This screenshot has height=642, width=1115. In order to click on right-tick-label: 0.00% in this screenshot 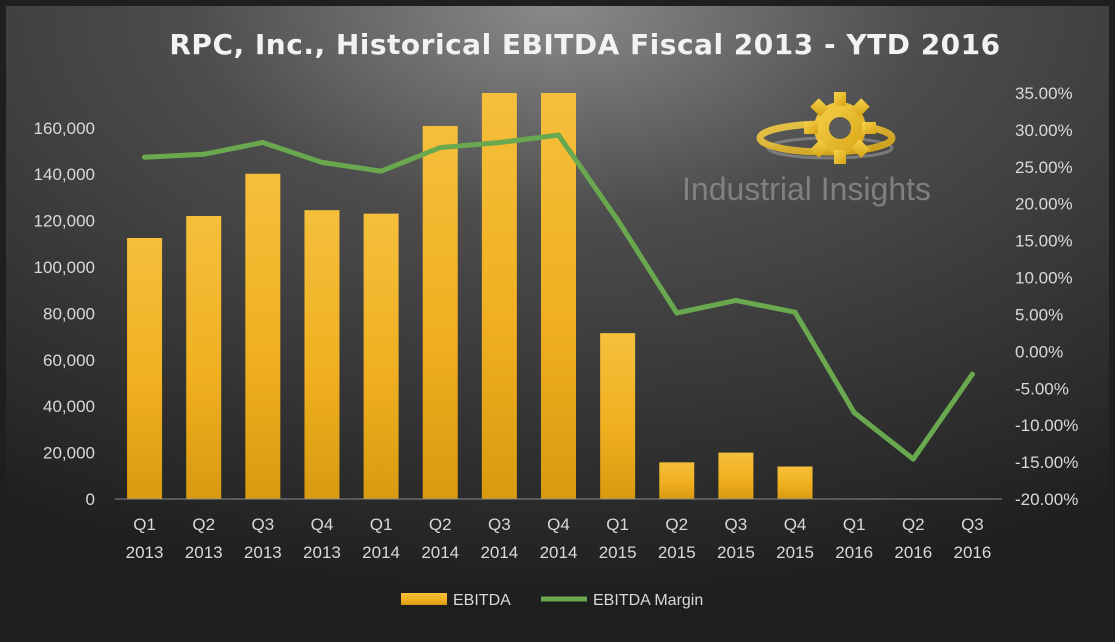, I will do `click(1039, 351)`.